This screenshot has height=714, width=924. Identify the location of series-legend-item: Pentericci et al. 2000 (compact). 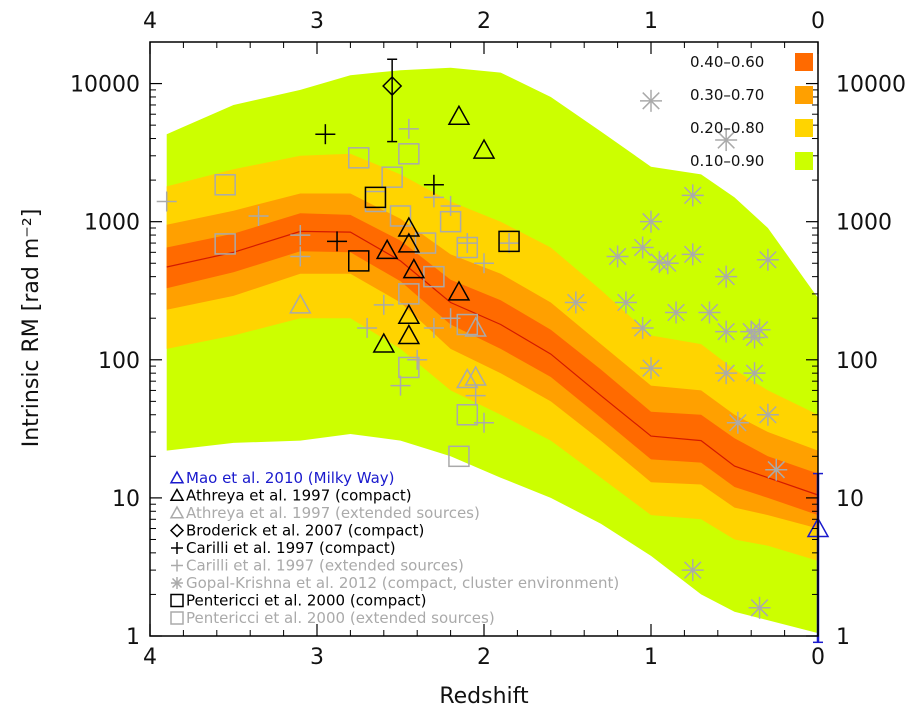
(298, 601).